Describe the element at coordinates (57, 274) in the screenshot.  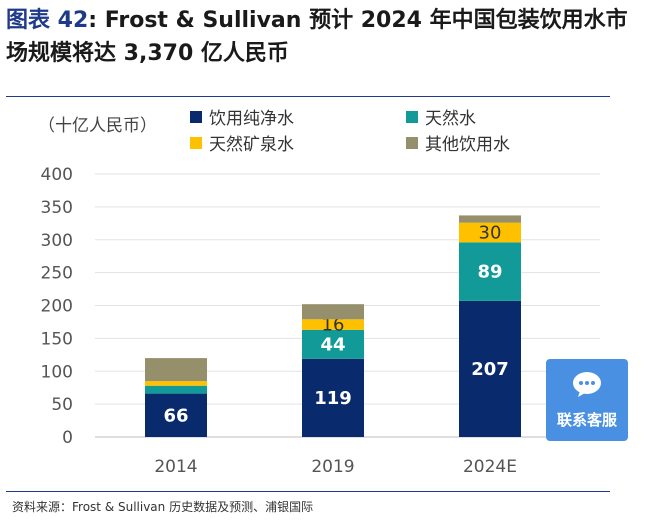
I see `y-tick-label: 250` at that location.